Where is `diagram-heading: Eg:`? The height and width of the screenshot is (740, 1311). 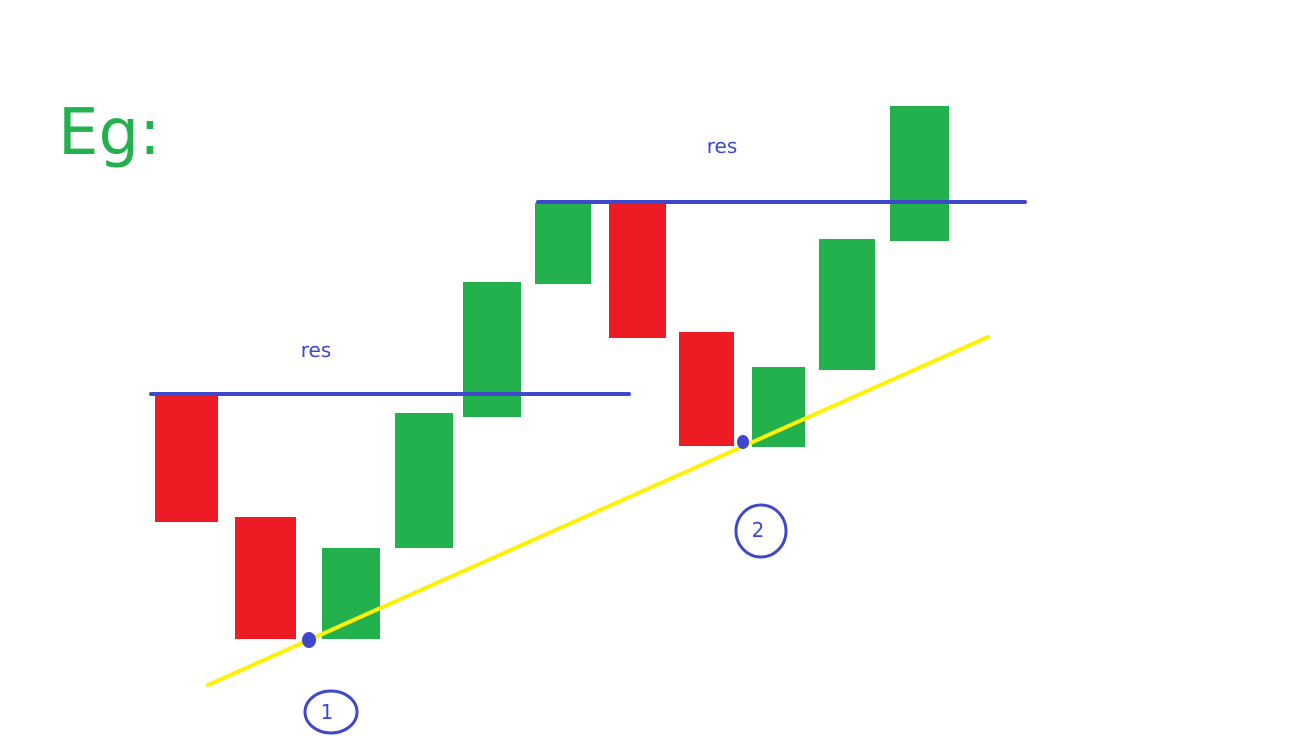 diagram-heading: Eg: is located at coordinates (109, 133).